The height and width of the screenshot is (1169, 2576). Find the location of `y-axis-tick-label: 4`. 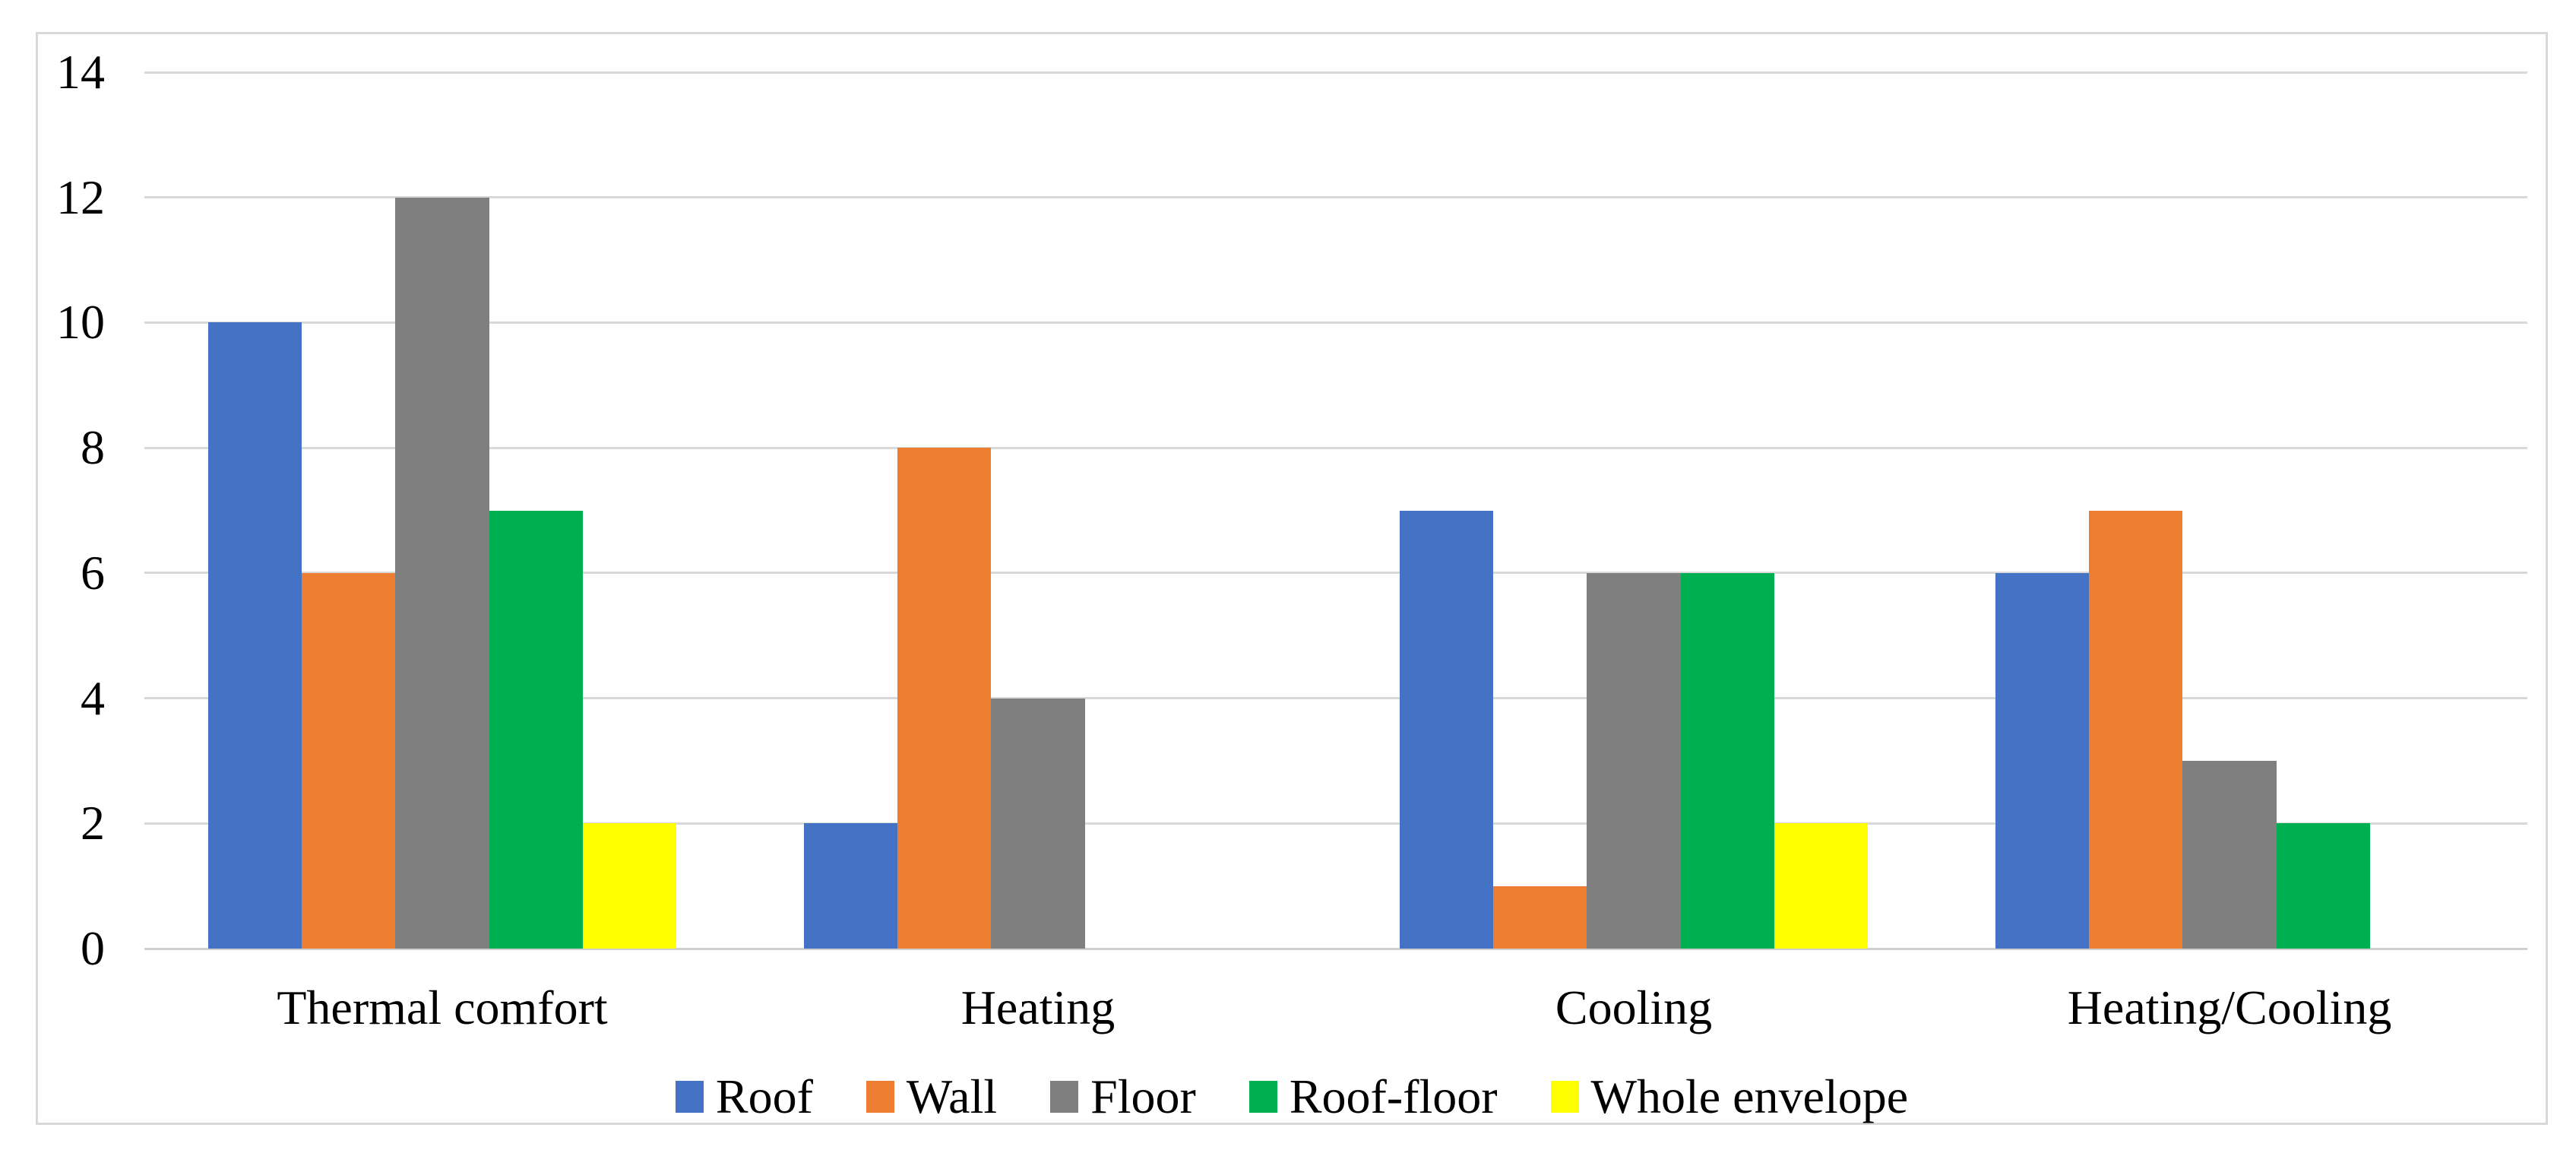

y-axis-tick-label: 4 is located at coordinates (93, 697).